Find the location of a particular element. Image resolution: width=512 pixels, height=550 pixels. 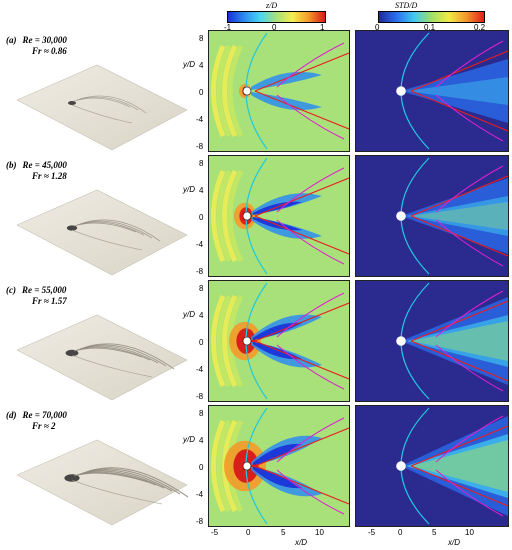

right-colorbar-title: STD/D is located at coordinates (406, 5).